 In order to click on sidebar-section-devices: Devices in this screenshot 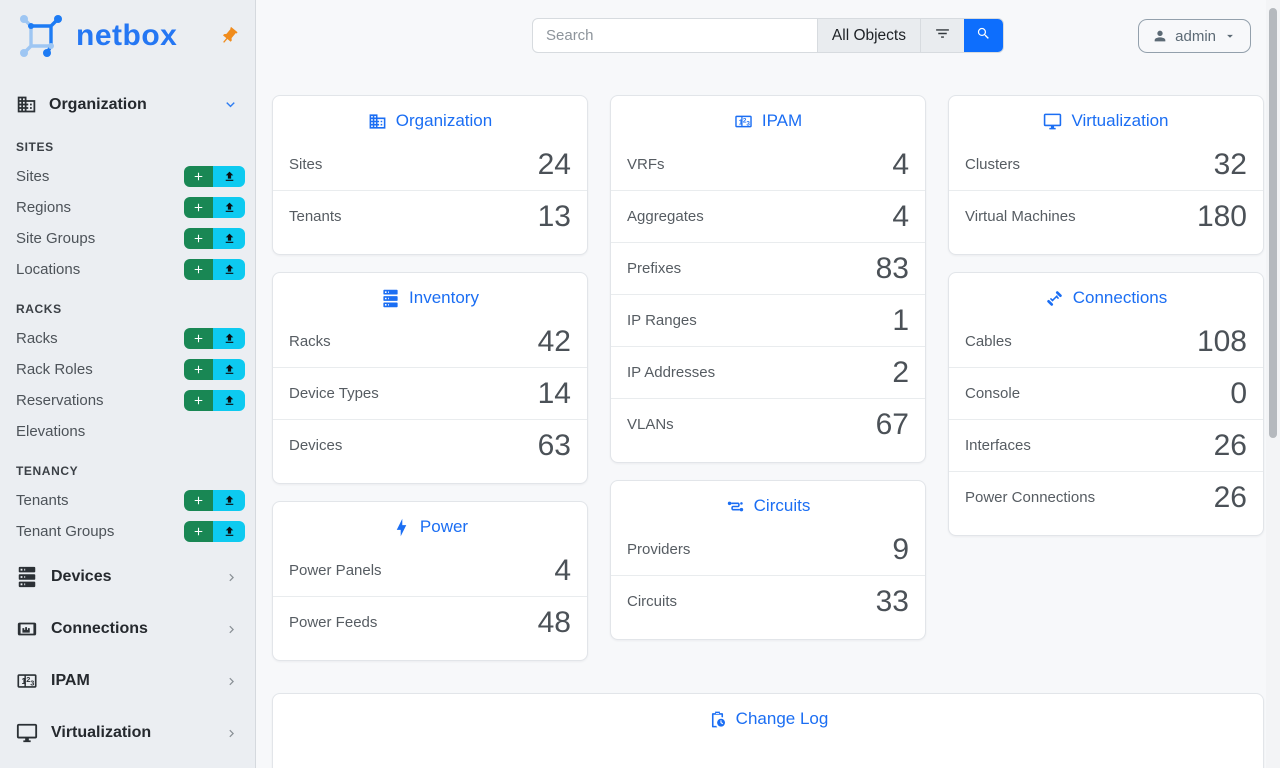, I will do `click(127, 577)`.